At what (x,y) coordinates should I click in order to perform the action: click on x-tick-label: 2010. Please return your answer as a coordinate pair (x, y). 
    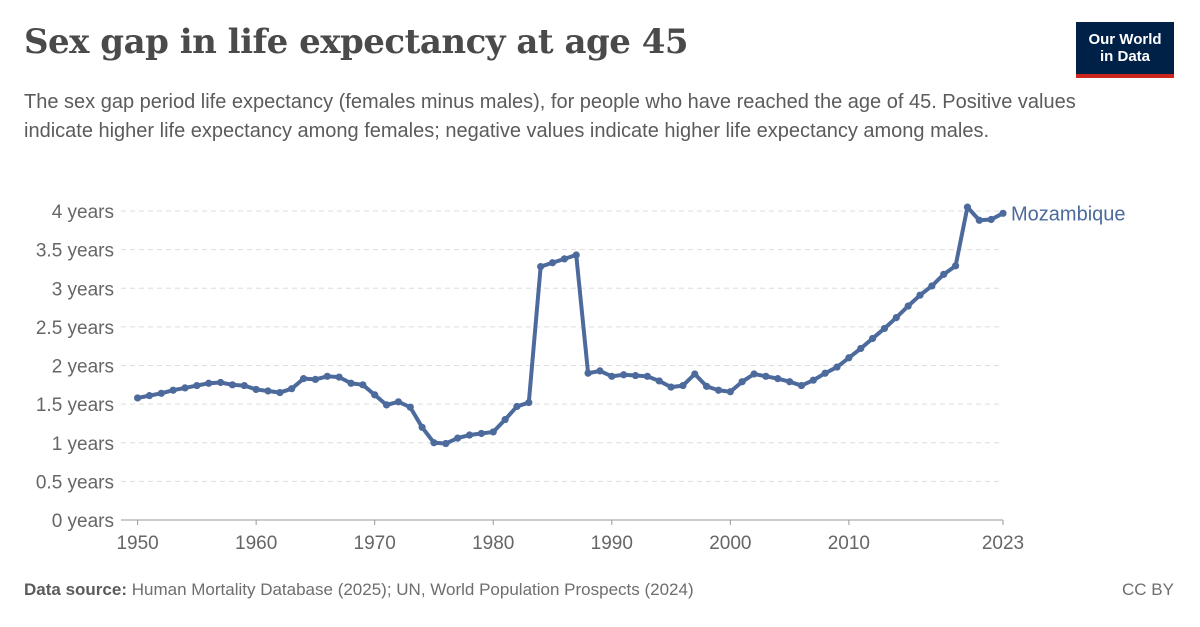
    Looking at the image, I should click on (849, 543).